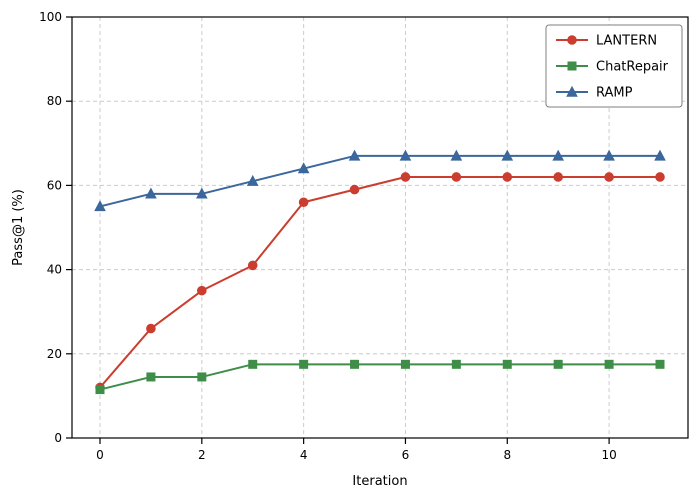  What do you see at coordinates (626, 41) in the screenshot?
I see `legend-label: LANTERN` at bounding box center [626, 41].